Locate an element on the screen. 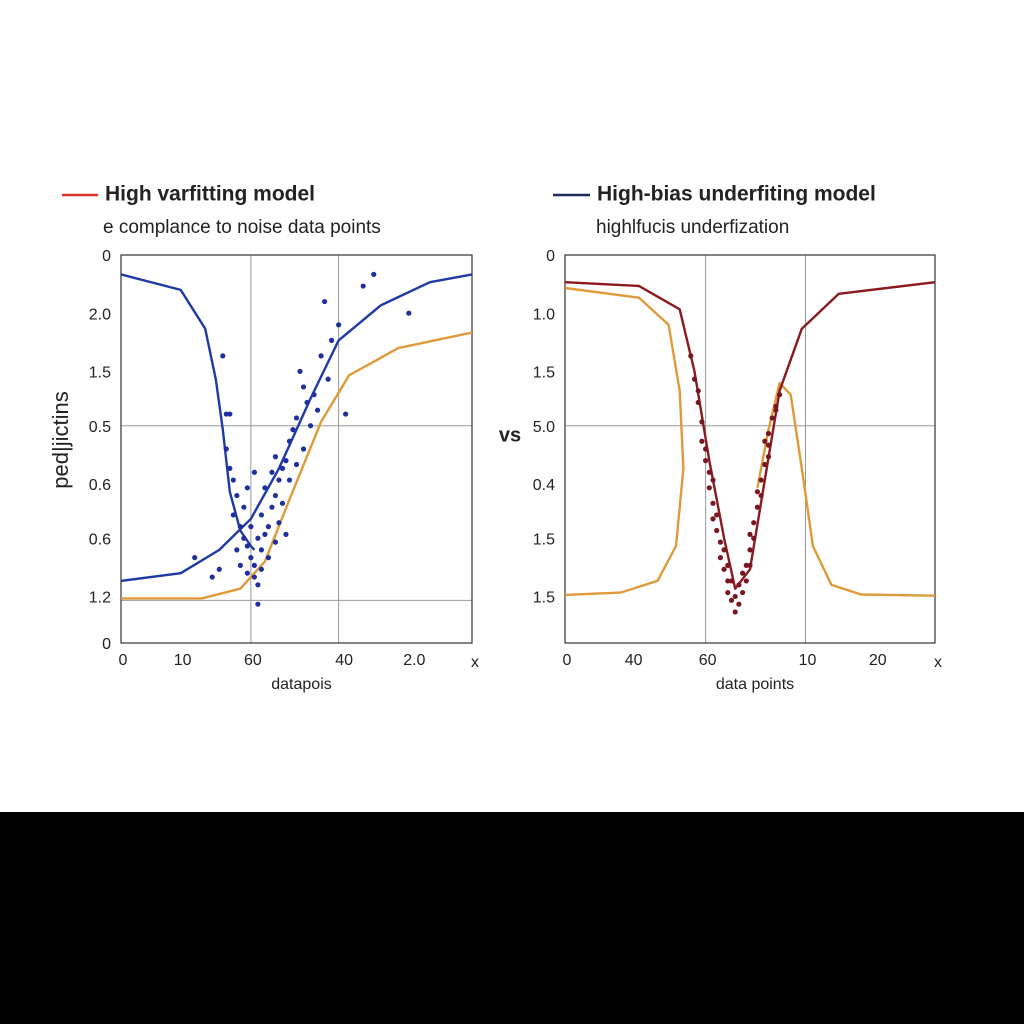 This screenshot has width=1024, height=1024. y-tick-label: 2.0 is located at coordinates (100, 314).